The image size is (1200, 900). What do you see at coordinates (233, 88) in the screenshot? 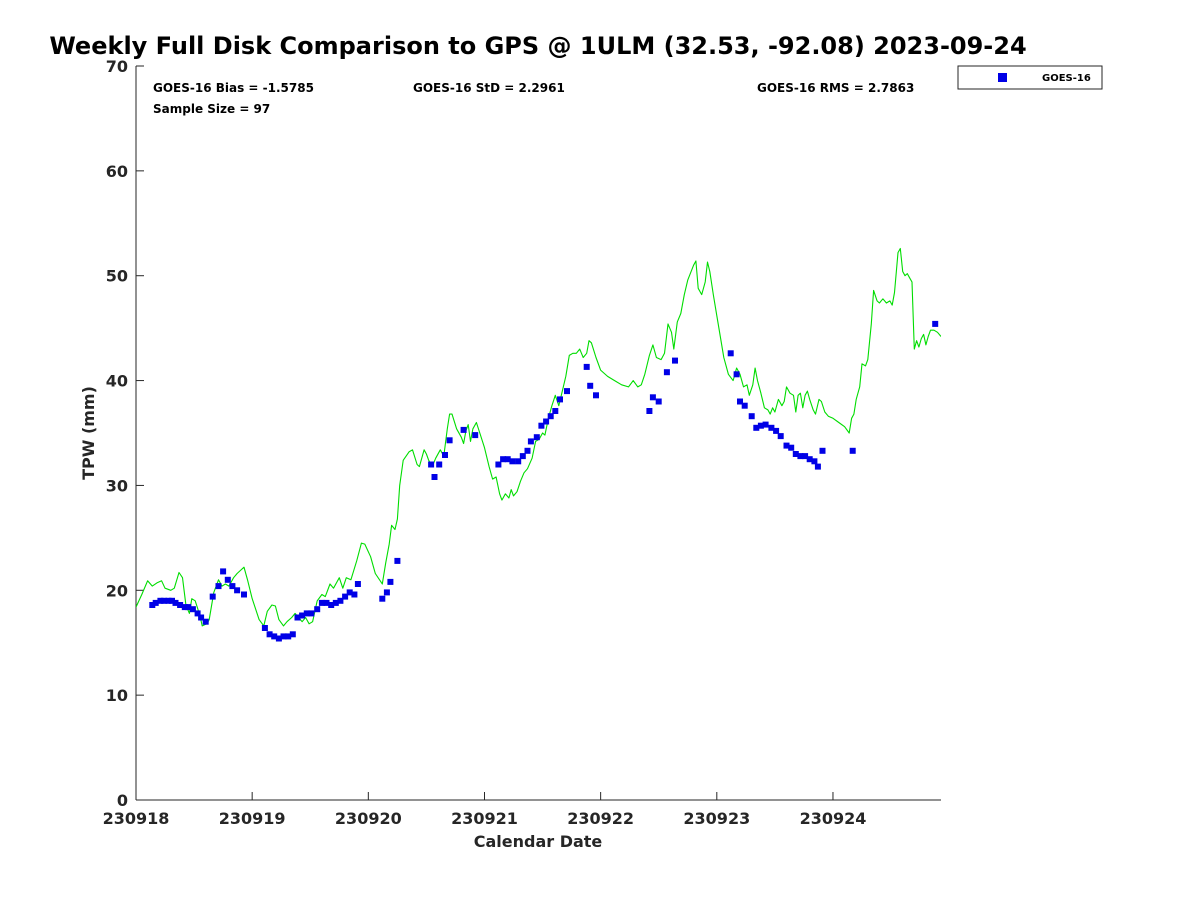
I see `bias-stat: GOES-16 Bias = -1.5785` at bounding box center [233, 88].